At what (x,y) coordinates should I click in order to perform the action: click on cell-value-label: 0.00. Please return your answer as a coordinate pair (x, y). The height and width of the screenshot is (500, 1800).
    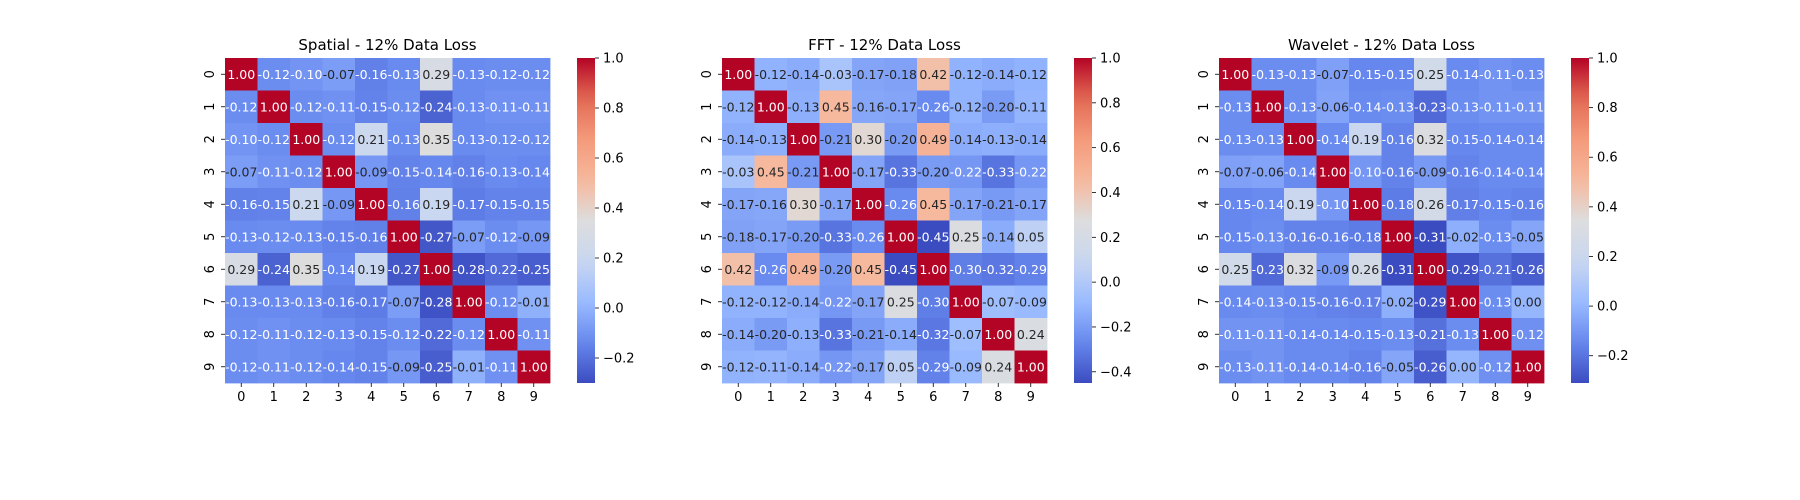
    Looking at the image, I should click on (1528, 301).